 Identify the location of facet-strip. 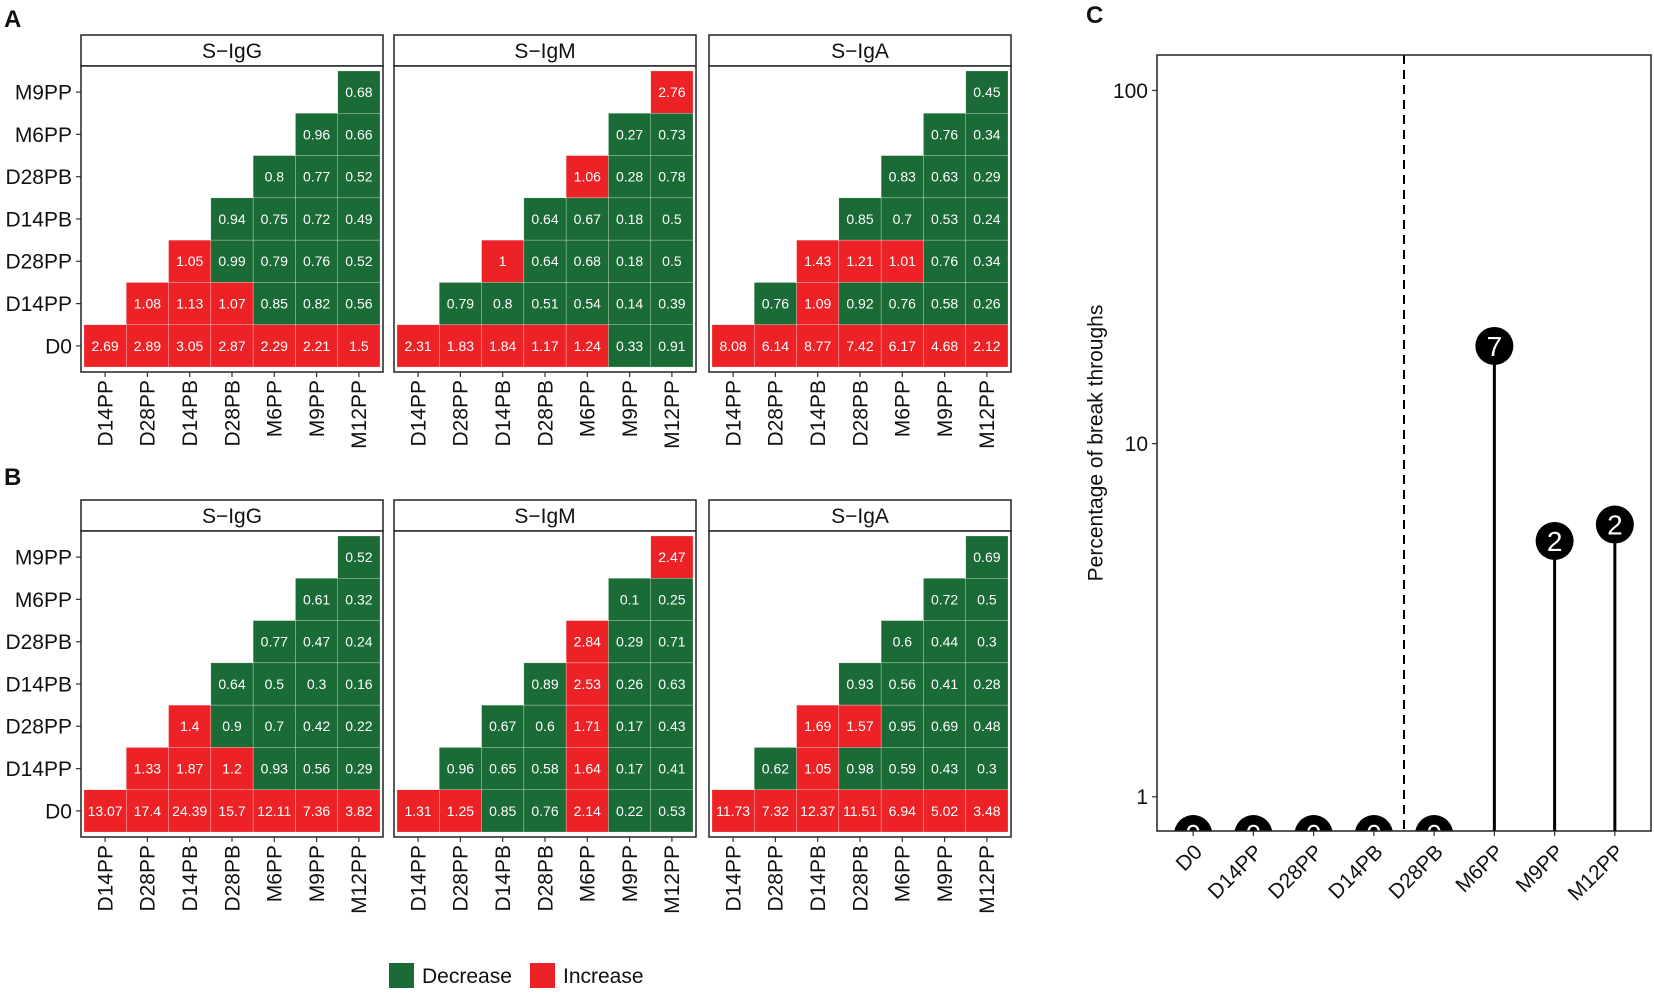
(860, 50).